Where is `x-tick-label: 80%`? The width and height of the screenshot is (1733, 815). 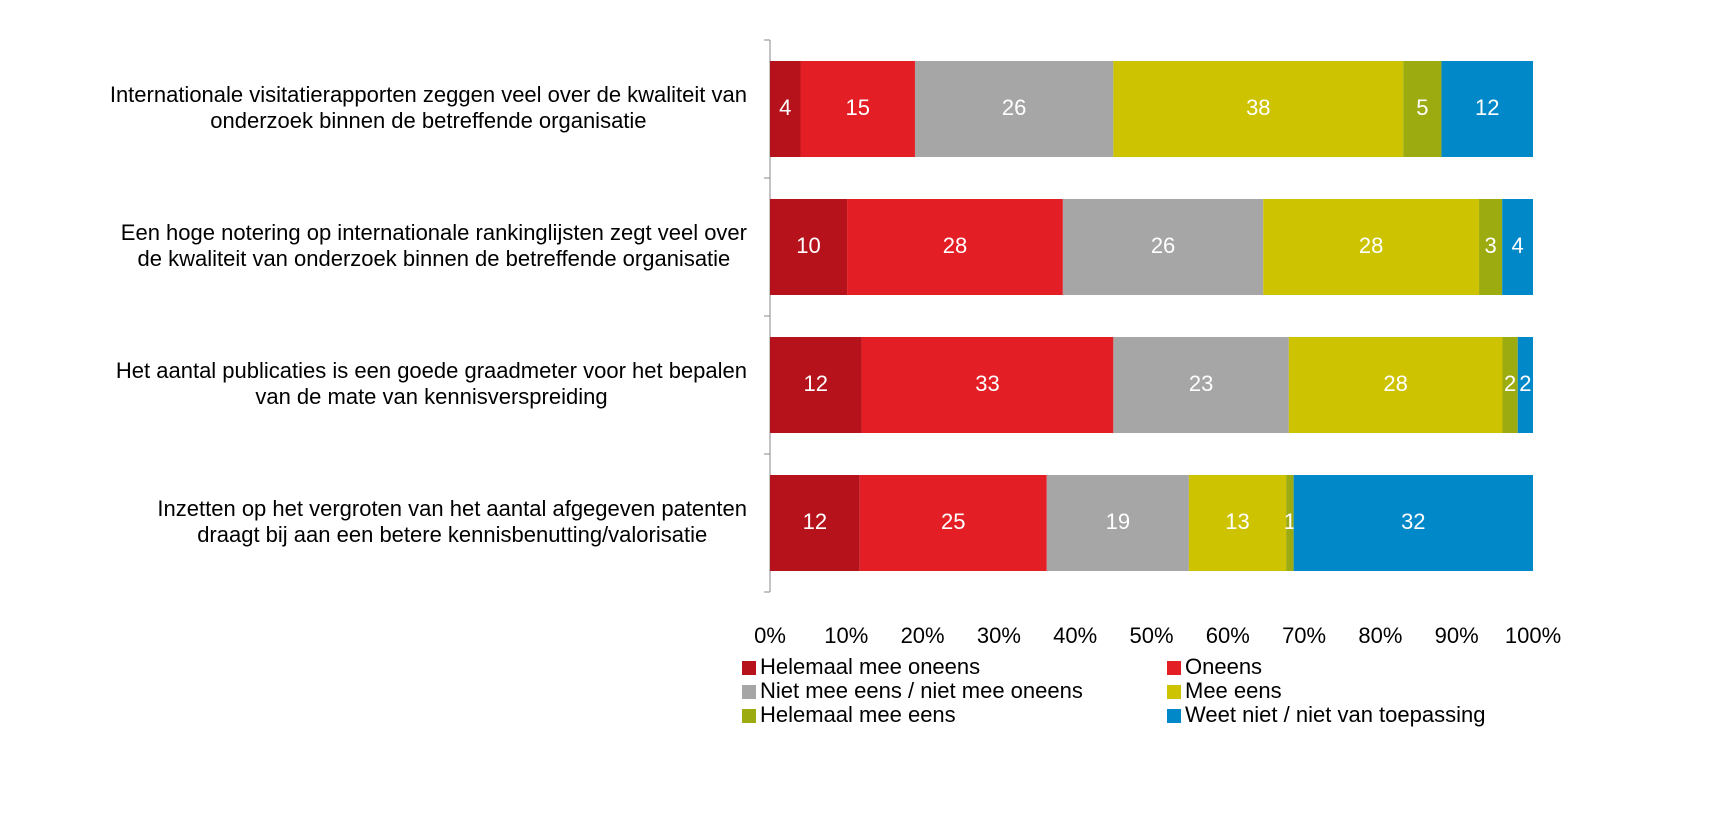
x-tick-label: 80% is located at coordinates (1380, 635).